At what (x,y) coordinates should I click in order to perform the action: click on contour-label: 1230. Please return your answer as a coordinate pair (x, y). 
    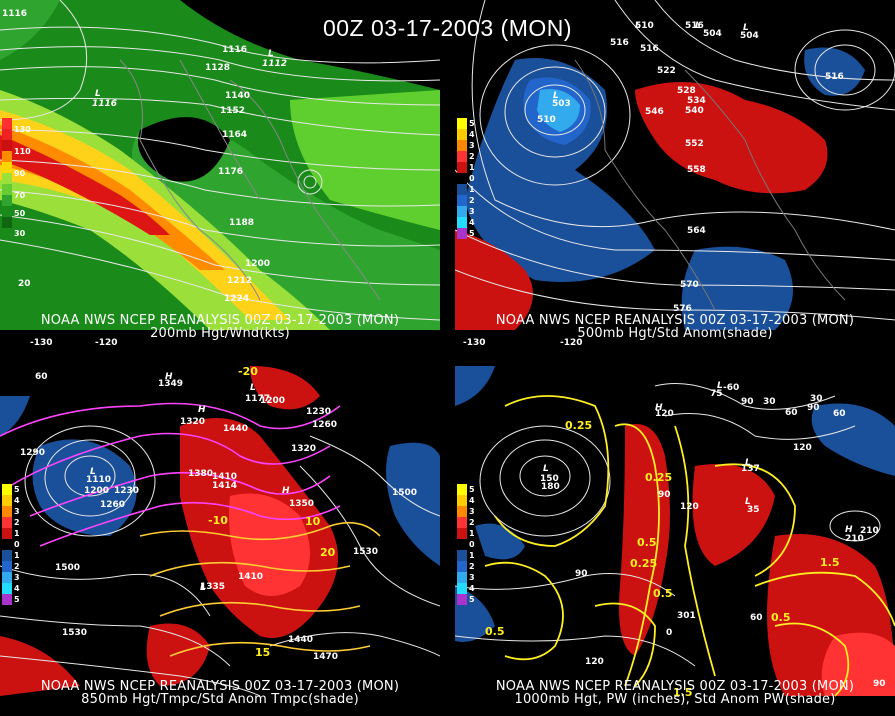
    Looking at the image, I should click on (318, 412).